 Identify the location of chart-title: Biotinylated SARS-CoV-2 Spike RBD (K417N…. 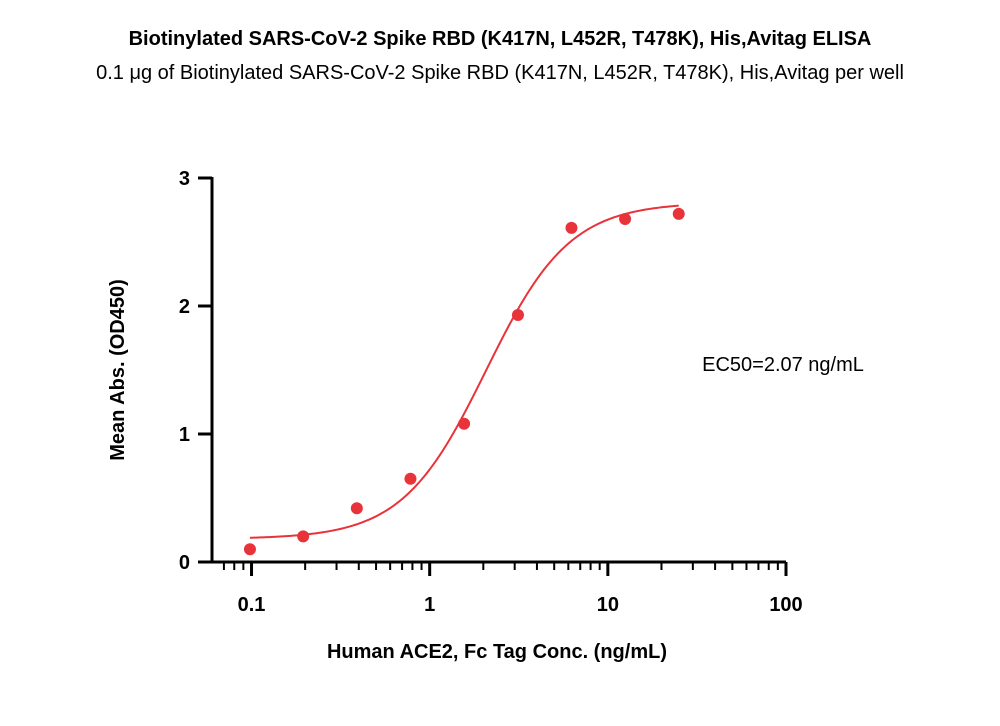
(500, 39).